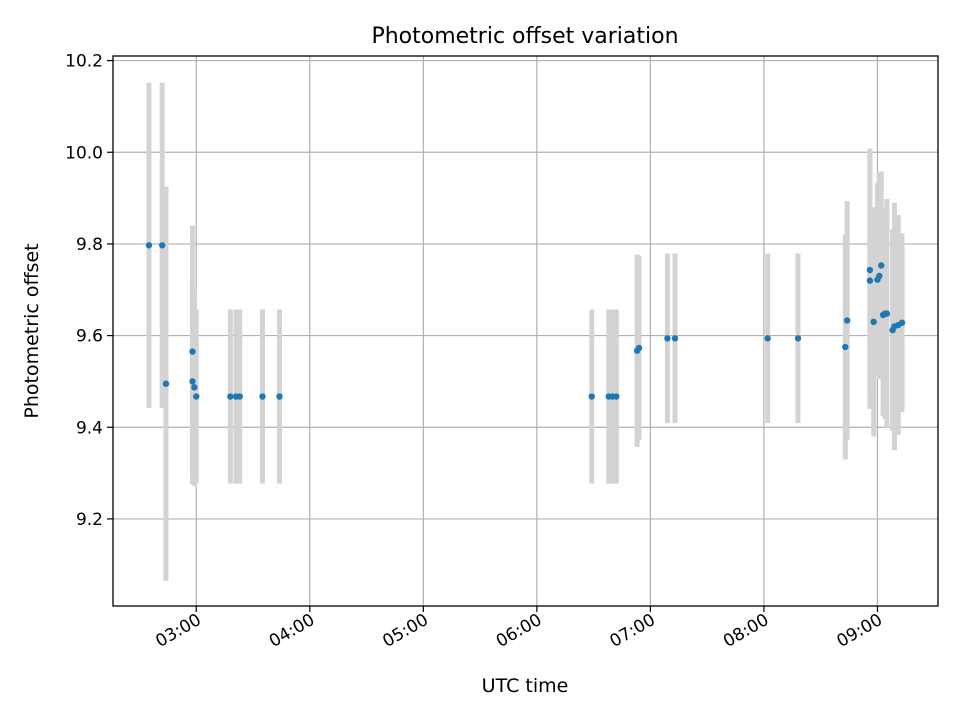  What do you see at coordinates (525, 686) in the screenshot?
I see `x-axis-label: UTC time` at bounding box center [525, 686].